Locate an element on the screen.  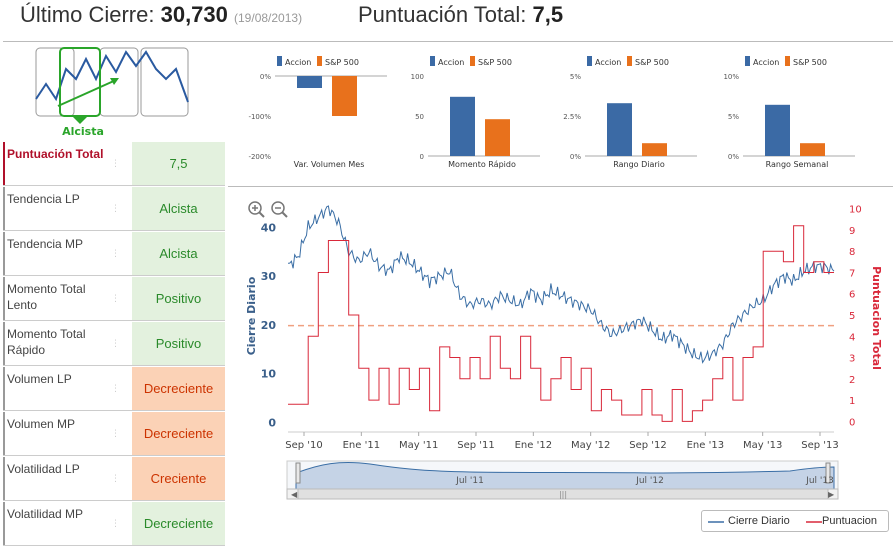
indicator-row: Puntuación Total ⋮ 7,5 is located at coordinates (114, 164).